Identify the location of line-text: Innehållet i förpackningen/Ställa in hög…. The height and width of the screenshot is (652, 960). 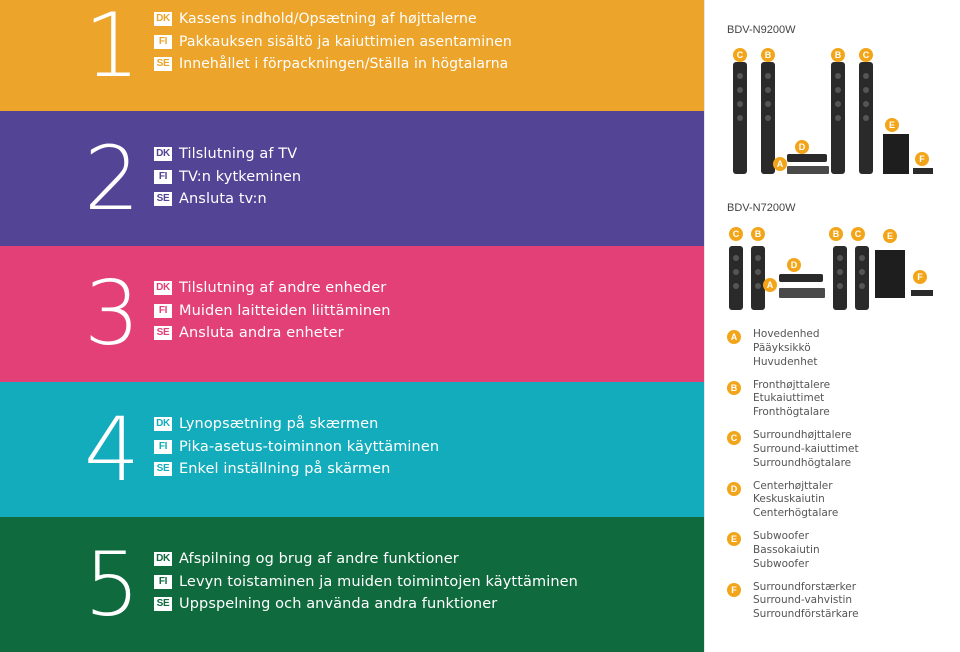
(344, 64).